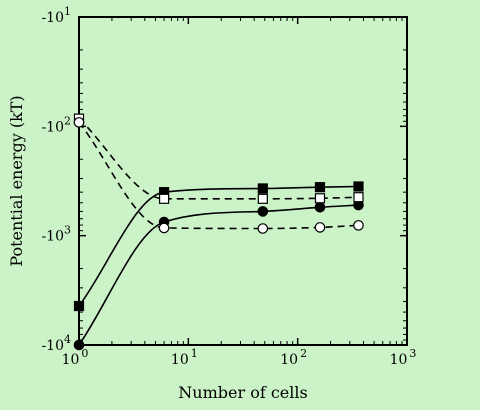 This screenshot has height=410, width=480. What do you see at coordinates (56, 124) in the screenshot?
I see `y-tick-label: -102` at bounding box center [56, 124].